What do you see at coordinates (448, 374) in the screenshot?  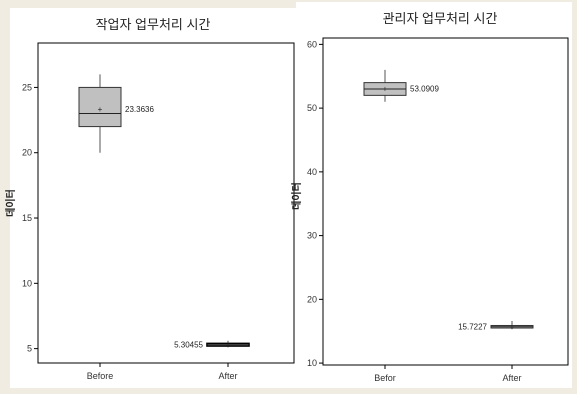 I see `x-axis: Befor After` at bounding box center [448, 374].